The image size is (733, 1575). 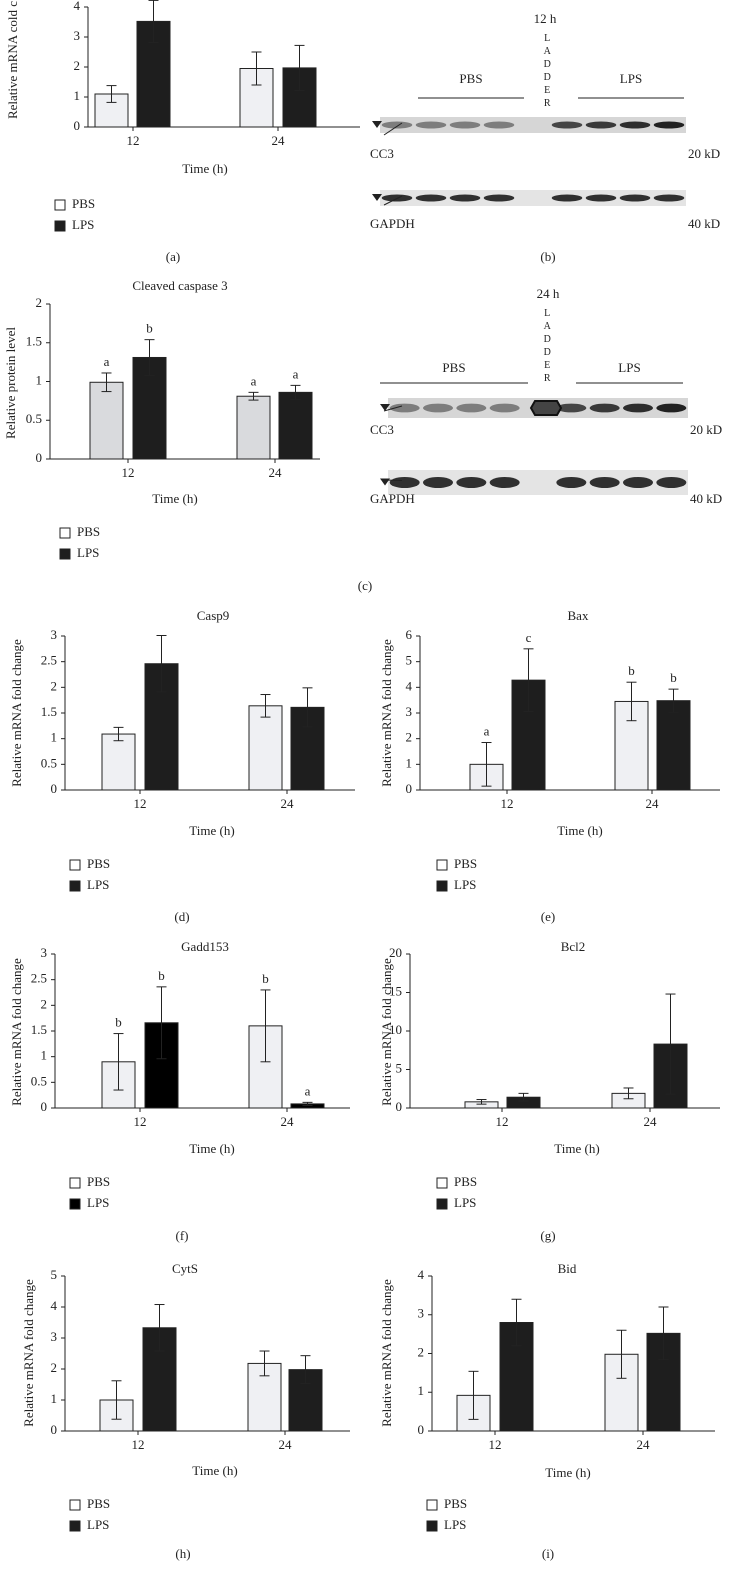 What do you see at coordinates (629, 367) in the screenshot?
I see `group-label: LPS` at bounding box center [629, 367].